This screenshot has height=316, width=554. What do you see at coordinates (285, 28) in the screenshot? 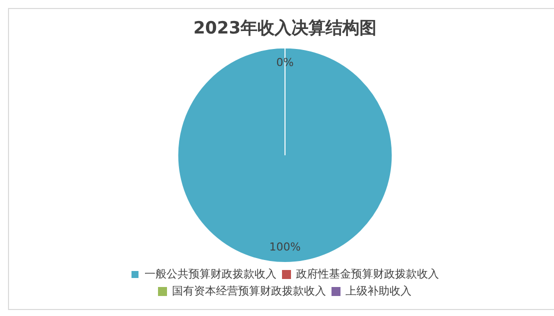
I see `chart-title: 2023年收入决算结构图` at bounding box center [285, 28].